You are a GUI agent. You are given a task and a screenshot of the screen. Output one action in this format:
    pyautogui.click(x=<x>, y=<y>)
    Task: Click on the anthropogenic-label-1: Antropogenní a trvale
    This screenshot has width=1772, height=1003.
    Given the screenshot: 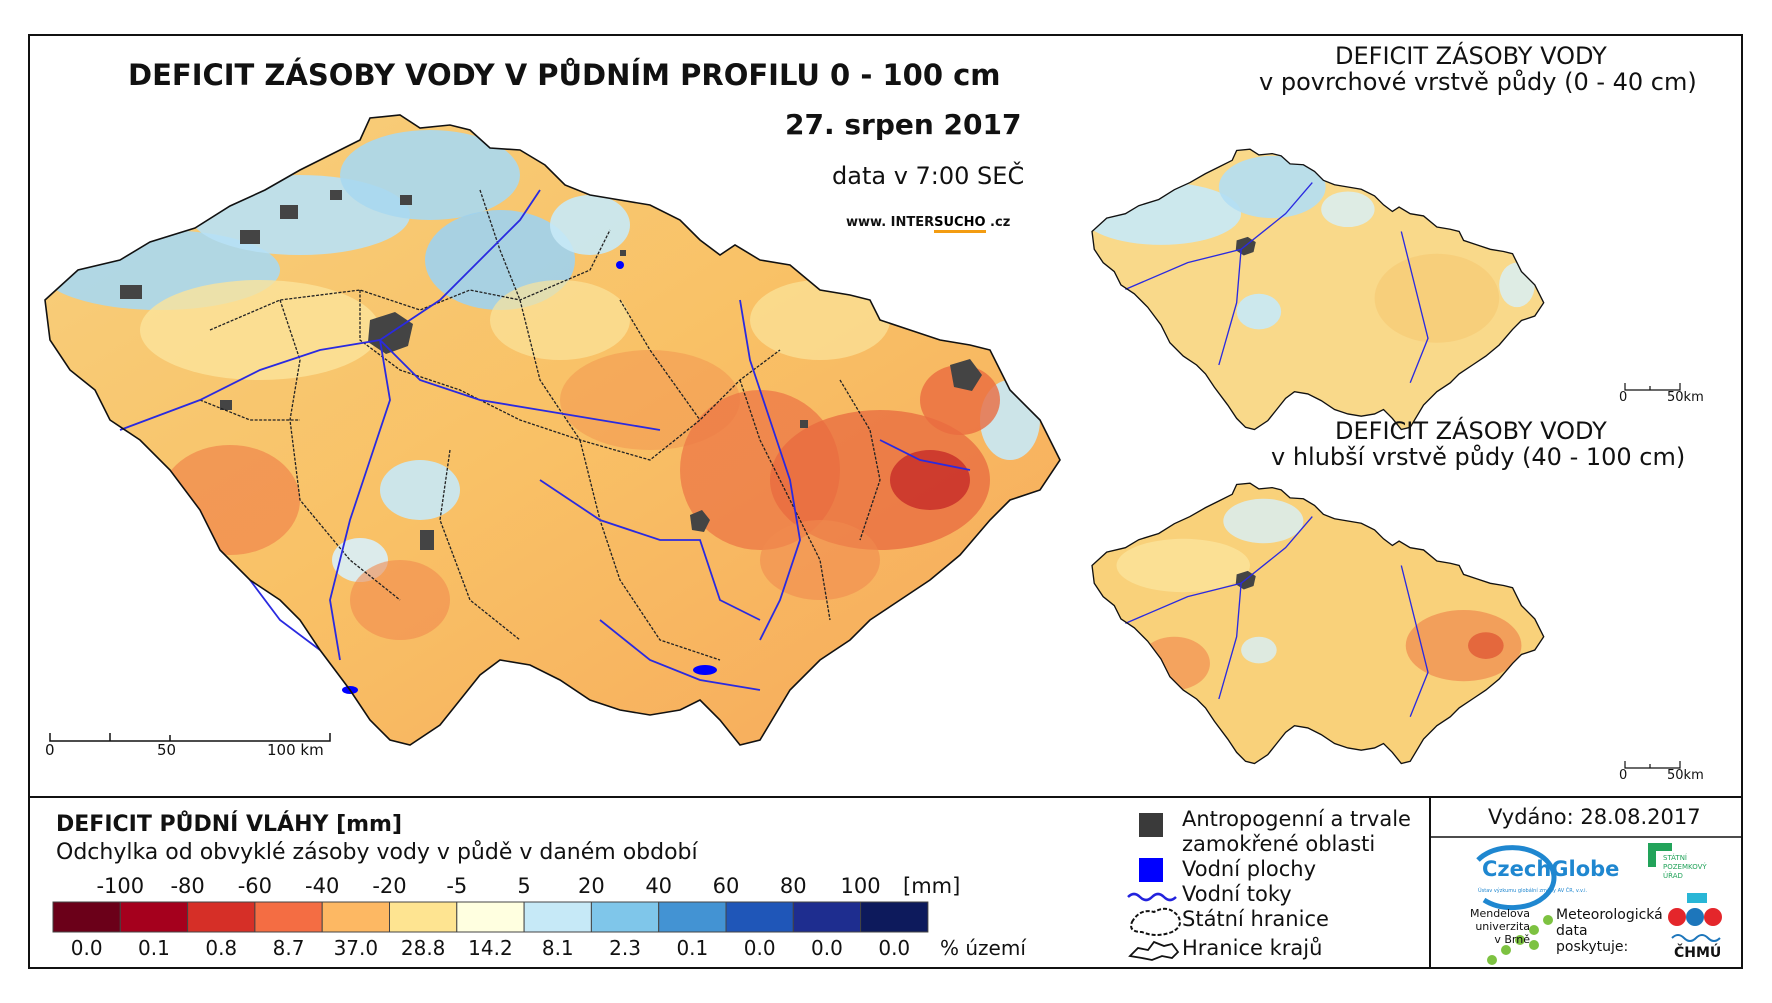 What is the action you would take?
    pyautogui.click(x=1296, y=819)
    